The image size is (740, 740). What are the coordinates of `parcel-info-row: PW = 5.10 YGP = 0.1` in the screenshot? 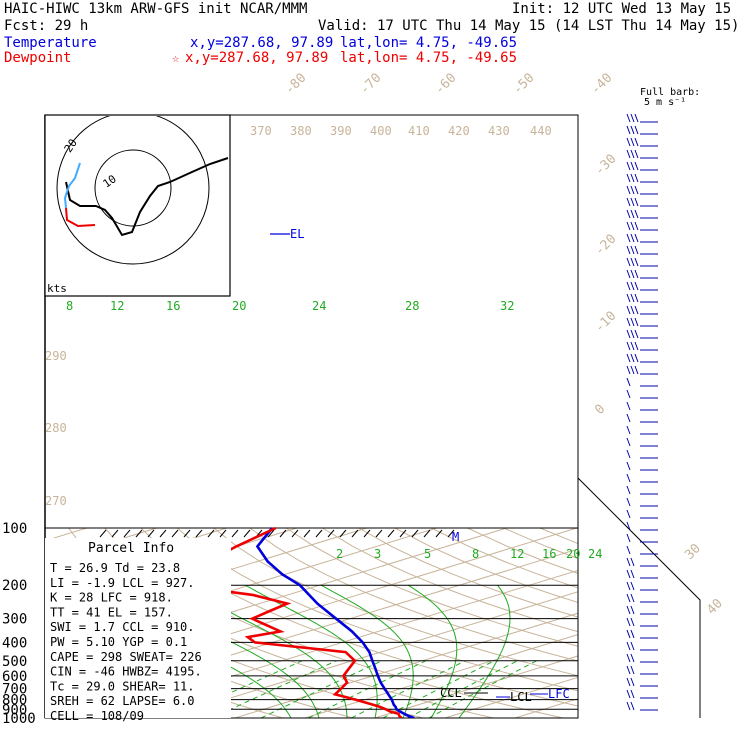 It's located at (118, 642).